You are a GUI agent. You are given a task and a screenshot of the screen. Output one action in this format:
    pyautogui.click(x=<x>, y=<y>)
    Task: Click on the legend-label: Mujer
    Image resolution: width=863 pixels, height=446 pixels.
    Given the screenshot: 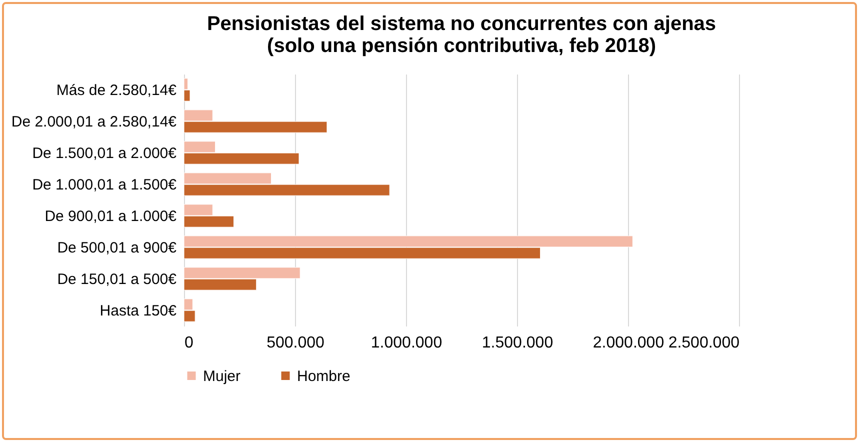 What is the action you would take?
    pyautogui.click(x=222, y=376)
    